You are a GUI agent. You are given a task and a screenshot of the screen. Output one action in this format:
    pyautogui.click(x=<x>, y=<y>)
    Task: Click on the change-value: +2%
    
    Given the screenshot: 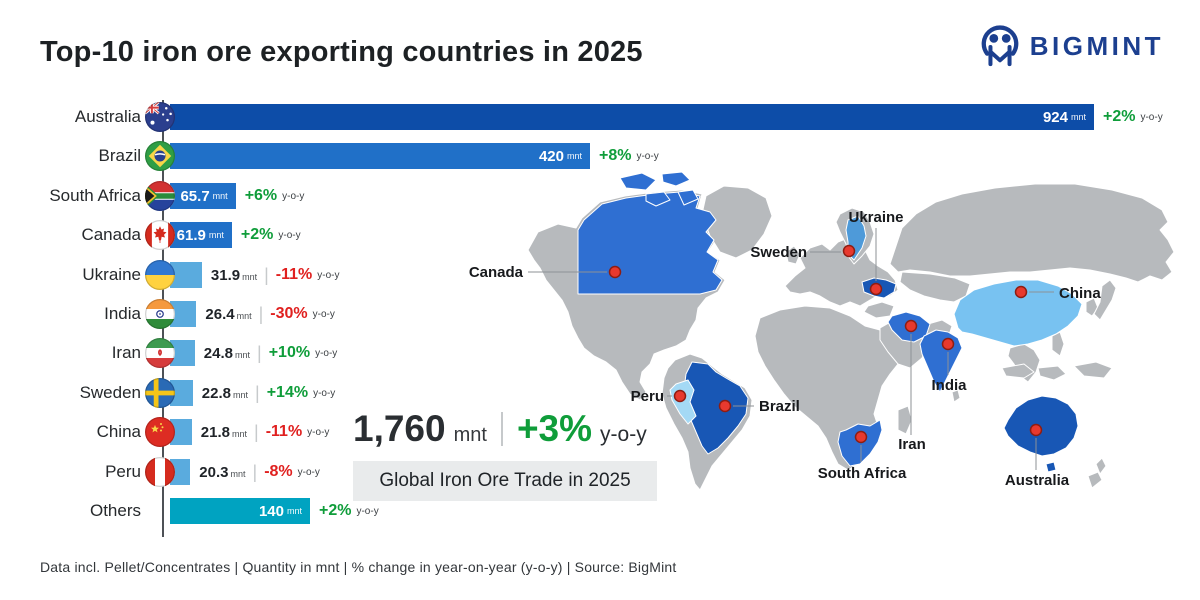 What is the action you would take?
    pyautogui.click(x=335, y=510)
    